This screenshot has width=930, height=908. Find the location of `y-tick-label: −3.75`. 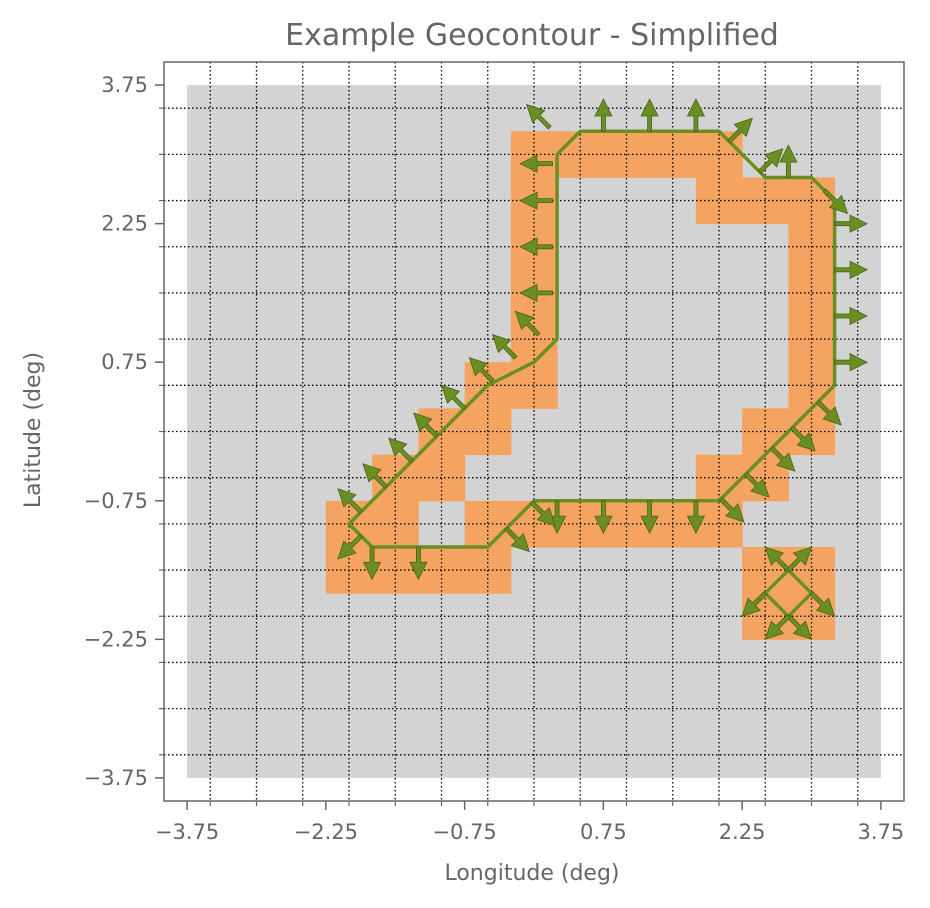

y-tick-label: −3.75 is located at coordinates (116, 778).